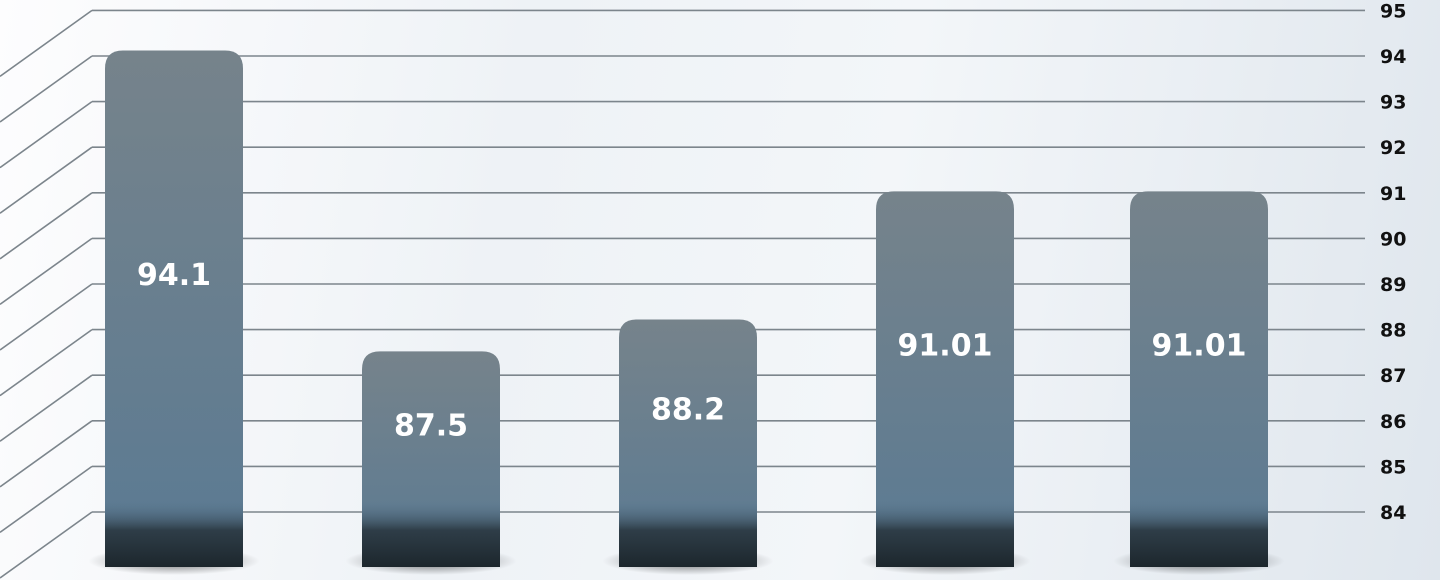 The image size is (1440, 580). What do you see at coordinates (1393, 467) in the screenshot?
I see `y-tick-label: 85` at bounding box center [1393, 467].